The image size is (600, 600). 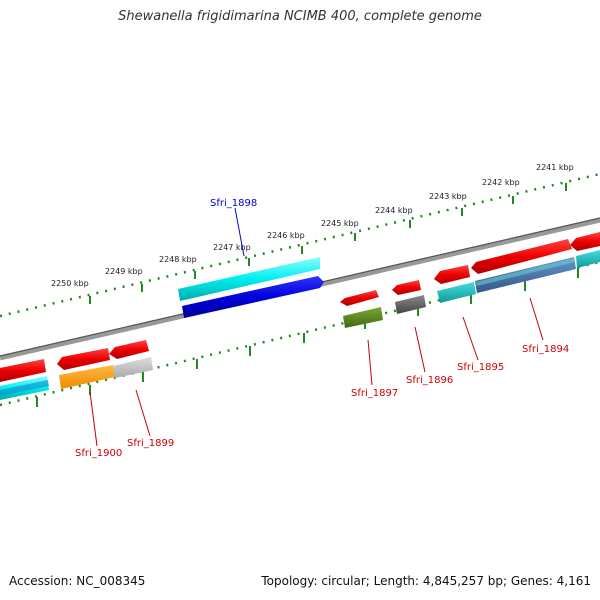 What do you see at coordinates (448, 196) in the screenshot?
I see `scale-label-2243: 2243 kbp` at bounding box center [448, 196].